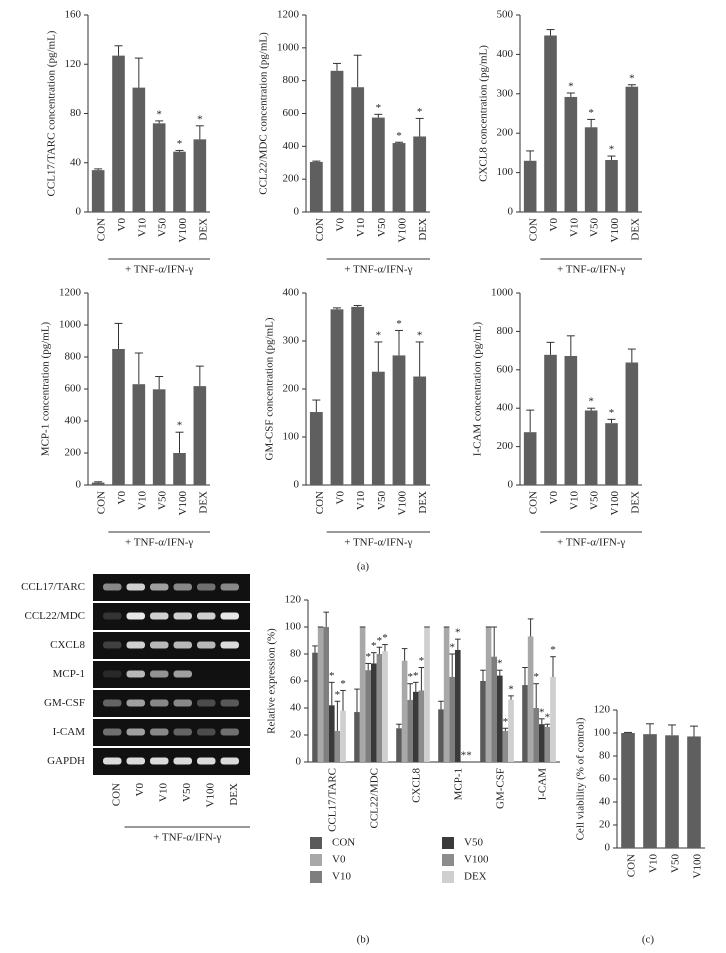 The width and height of the screenshot is (726, 953). What do you see at coordinates (478, 388) in the screenshot?
I see `y-axis-label: I-CAM concentration (pg/mL)` at bounding box center [478, 388].